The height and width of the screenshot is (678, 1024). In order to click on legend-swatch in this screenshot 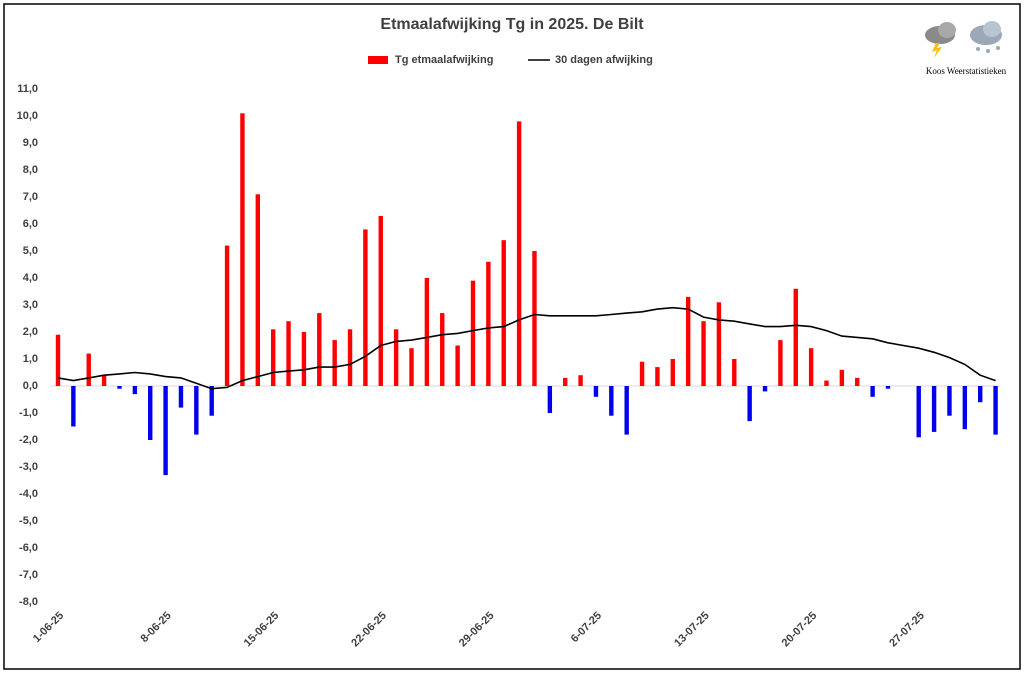, I will do `click(378, 60)`.